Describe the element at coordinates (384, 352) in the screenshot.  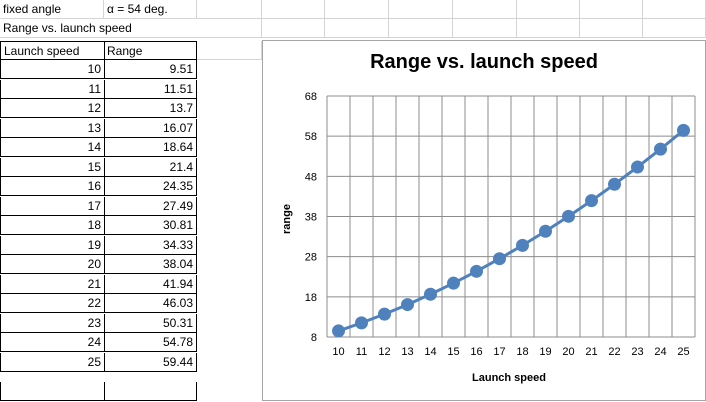
I see `x-tick-label: 12` at that location.